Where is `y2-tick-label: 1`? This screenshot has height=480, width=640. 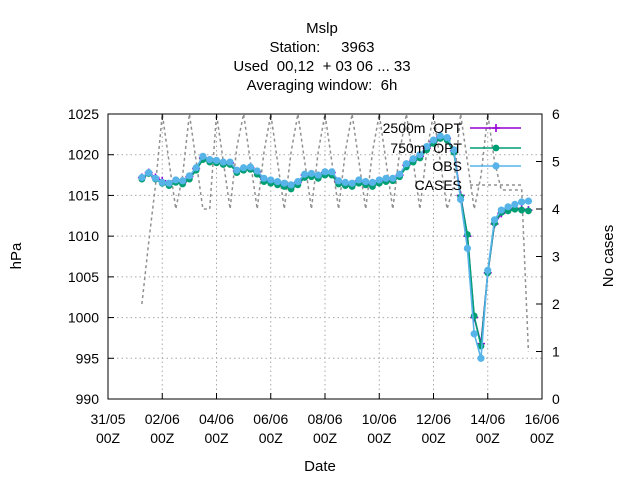
y2-tick-label: 1 is located at coordinates (556, 352).